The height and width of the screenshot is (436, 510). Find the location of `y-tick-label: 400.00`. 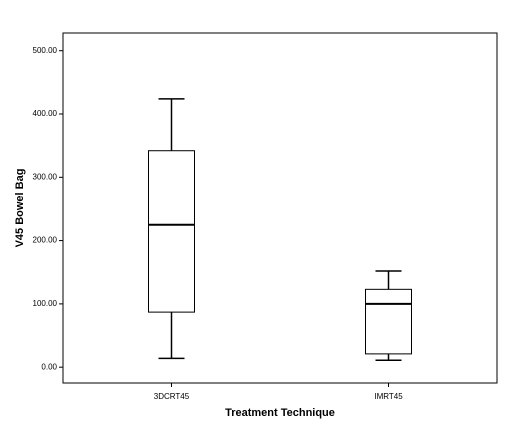

y-tick-label: 400.00 is located at coordinates (45, 113).